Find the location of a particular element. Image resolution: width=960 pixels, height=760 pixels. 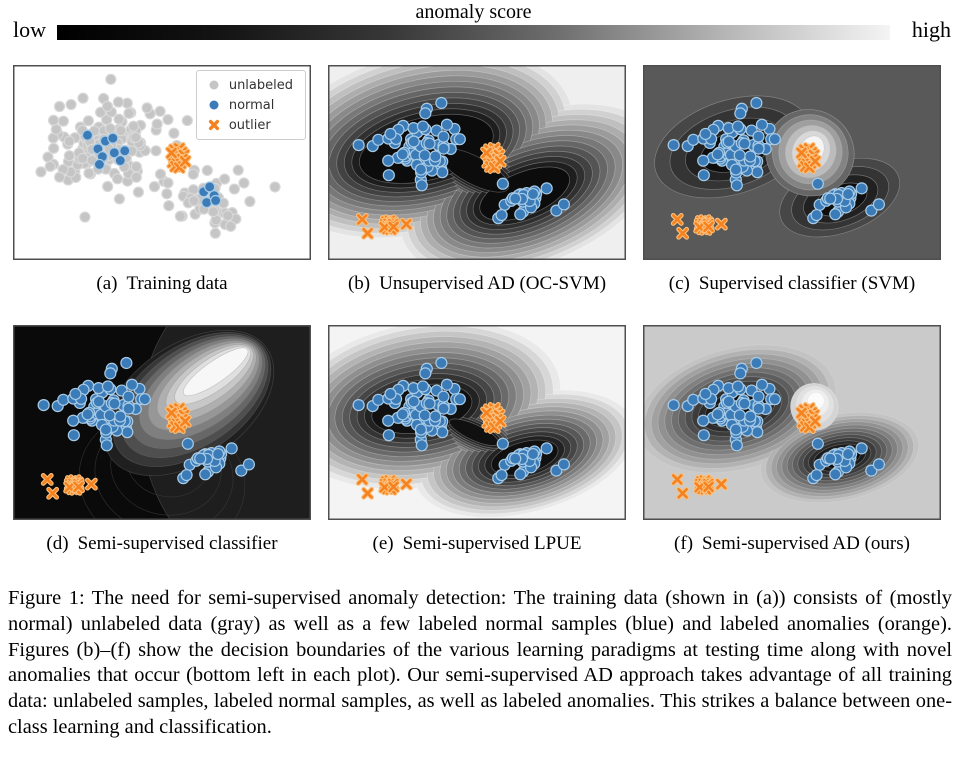

legend-item-outlier: outlier is located at coordinates (249, 125).